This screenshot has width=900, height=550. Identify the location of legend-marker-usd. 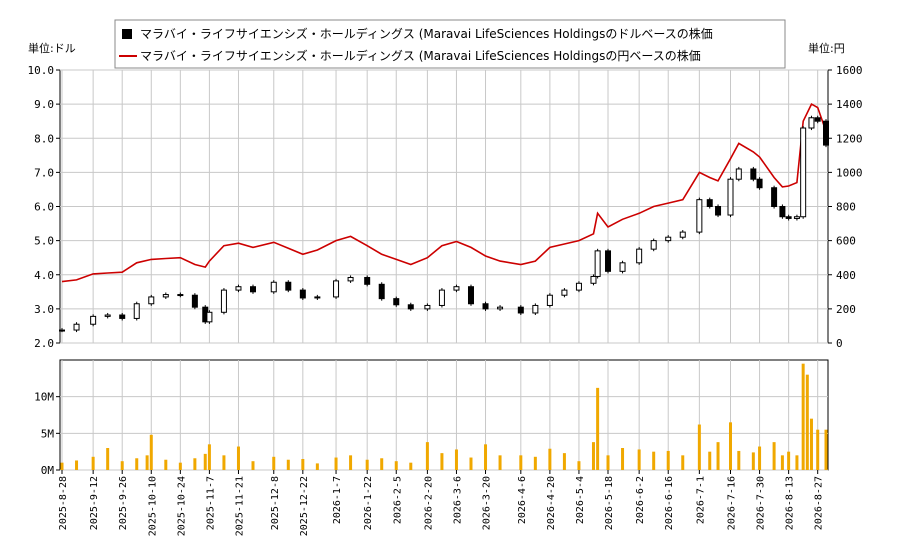
(127, 34).